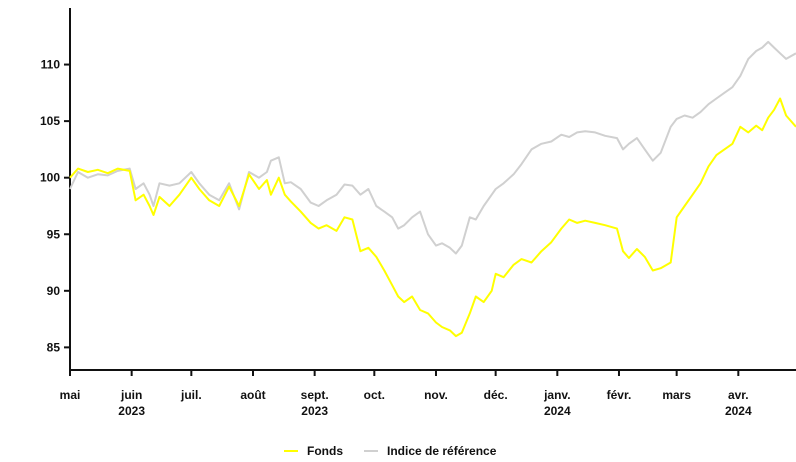  Describe the element at coordinates (556, 395) in the screenshot. I see `x-tick-label: janv.` at that location.